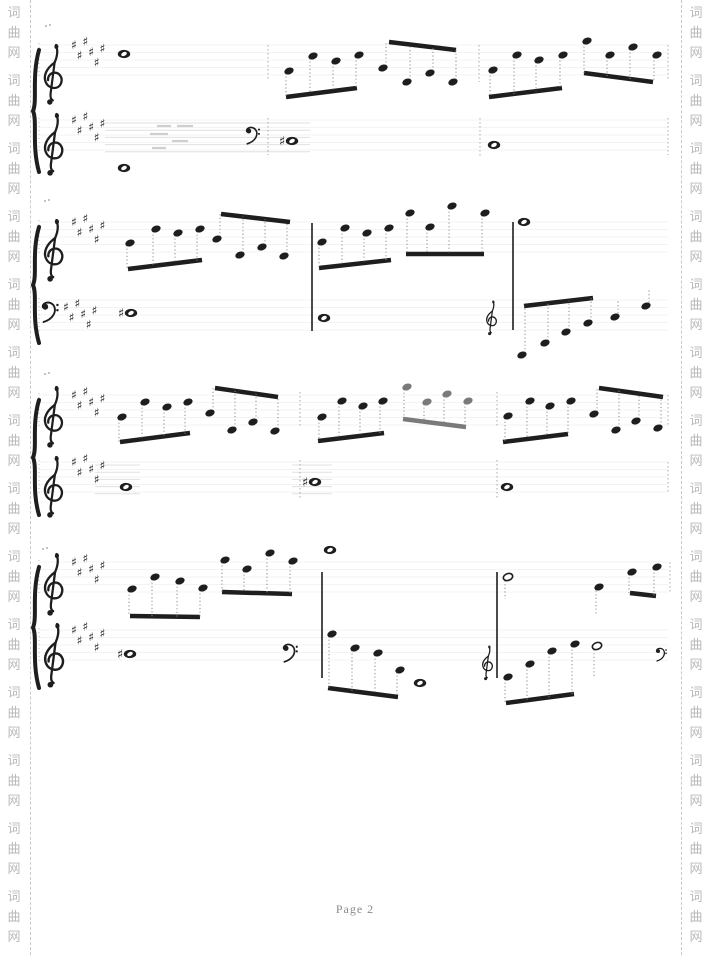 The height and width of the screenshot is (955, 710). What do you see at coordinates (420, 683) in the screenshot?
I see `whole-note` at bounding box center [420, 683].